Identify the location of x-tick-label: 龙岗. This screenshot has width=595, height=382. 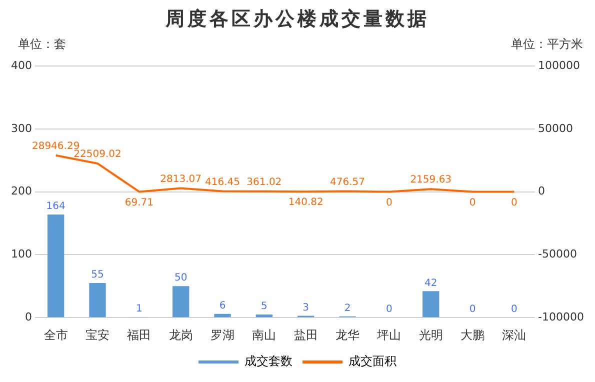
(180, 335).